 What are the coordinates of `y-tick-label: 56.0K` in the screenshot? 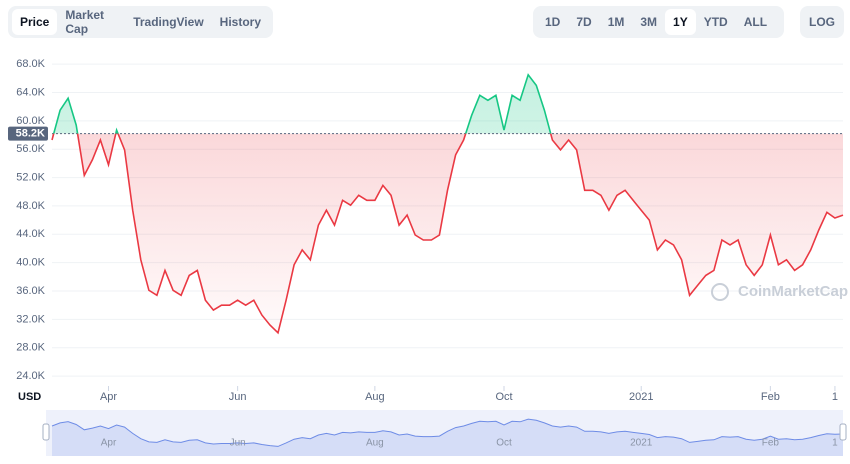 It's located at (30, 149).